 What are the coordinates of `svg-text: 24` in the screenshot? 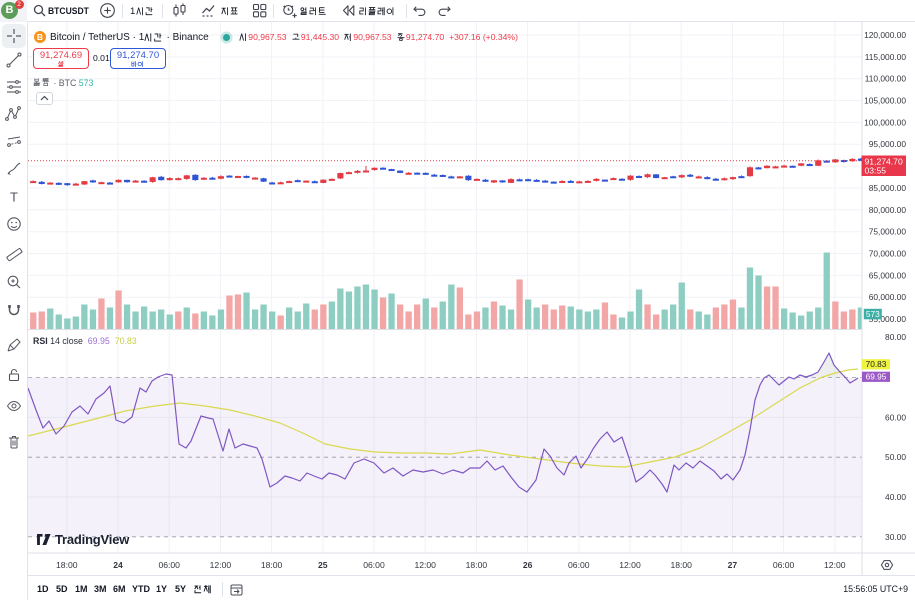 It's located at (118, 565).